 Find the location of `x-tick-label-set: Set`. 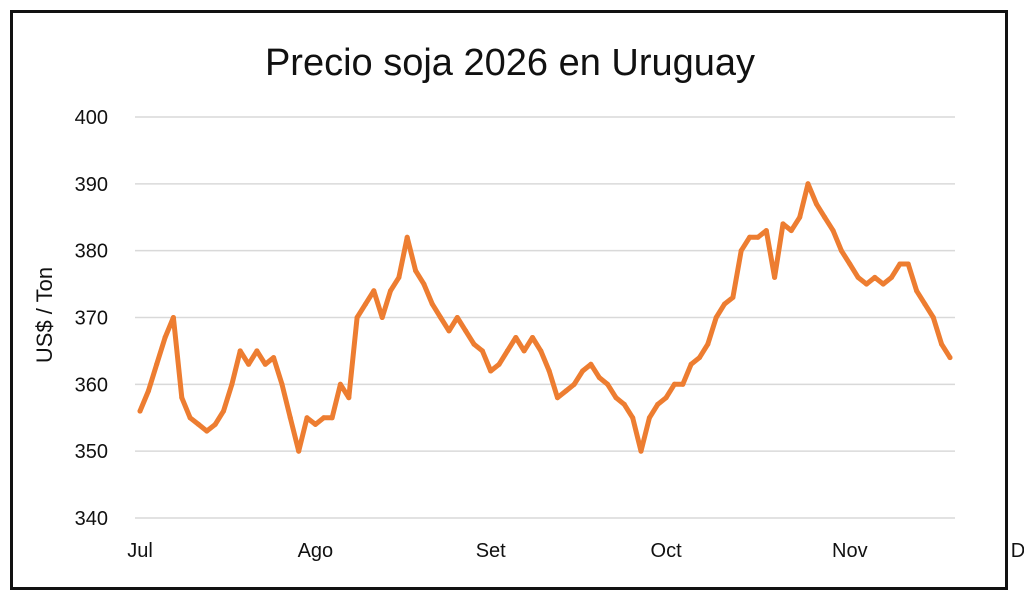

x-tick-label-set: Set is located at coordinates (491, 551).